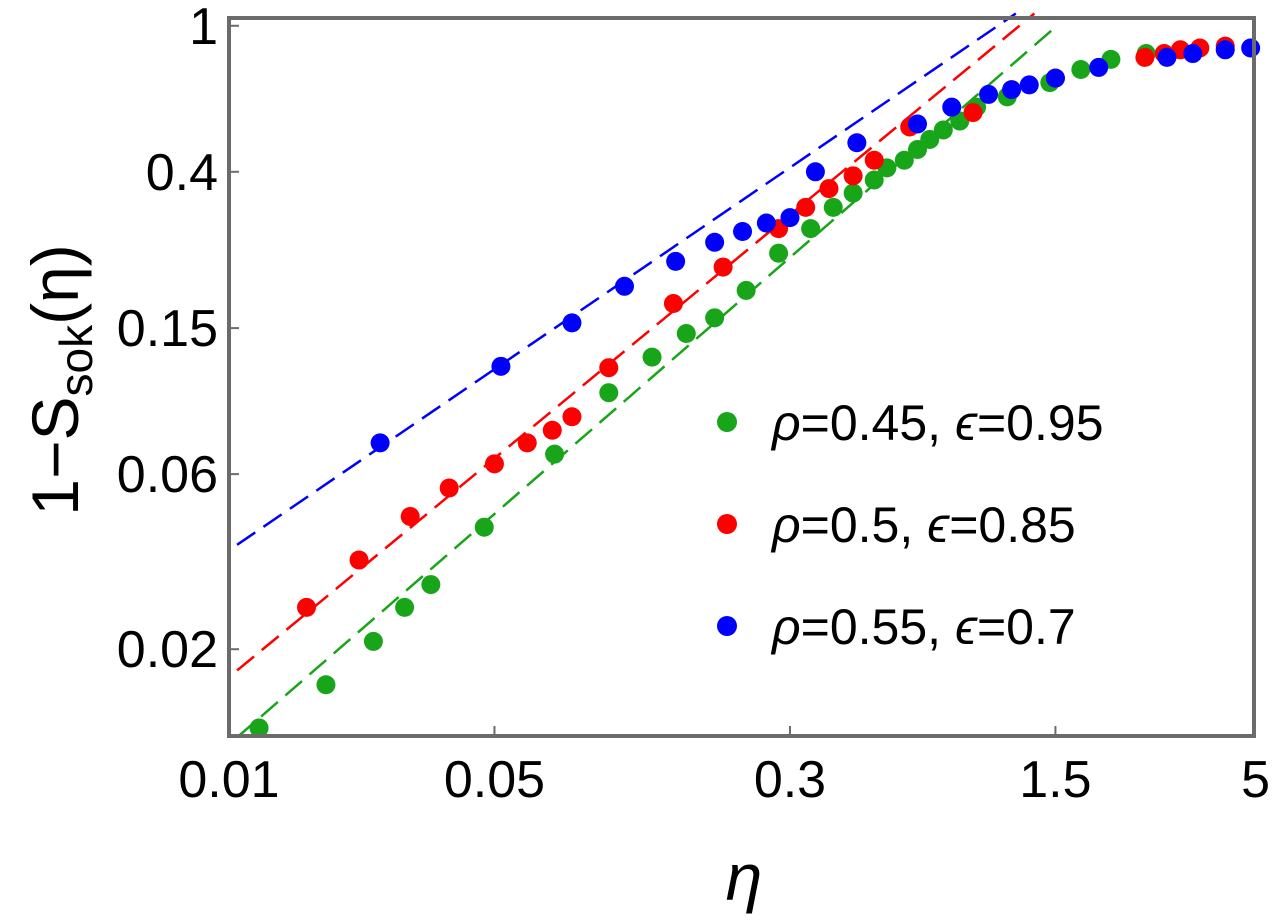  Describe the element at coordinates (744, 877) in the screenshot. I see `x-axis-title: η` at that location.